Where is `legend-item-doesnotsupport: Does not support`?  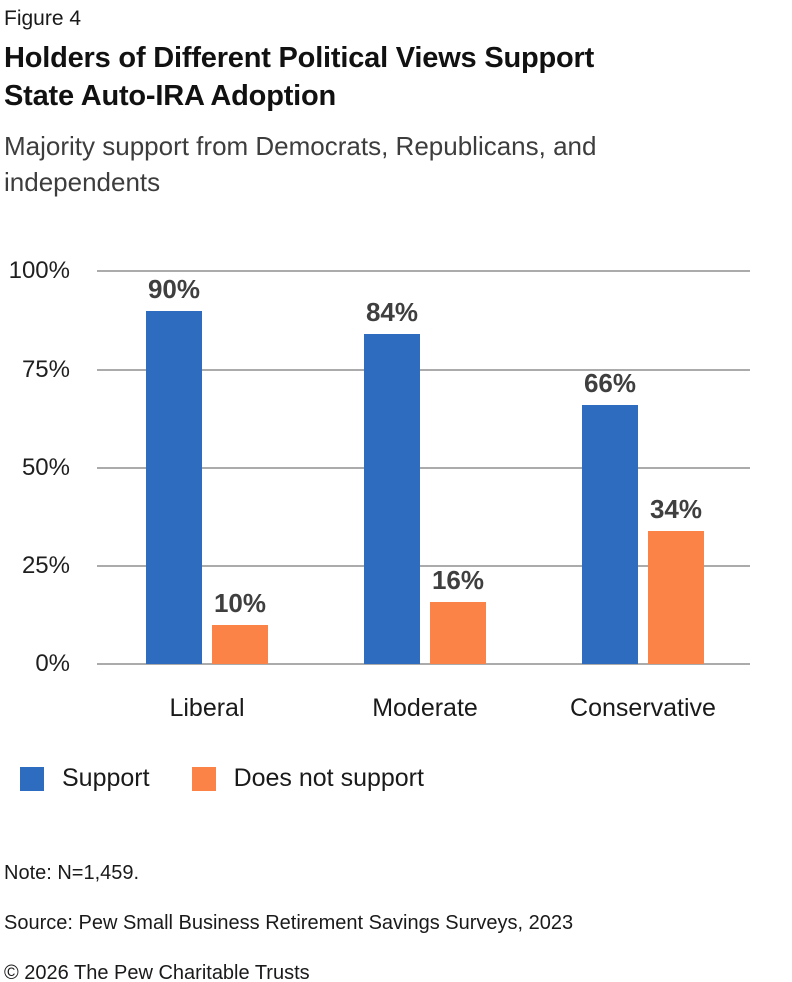
legend-item-doesnotsupport: Does not support is located at coordinates (307, 778).